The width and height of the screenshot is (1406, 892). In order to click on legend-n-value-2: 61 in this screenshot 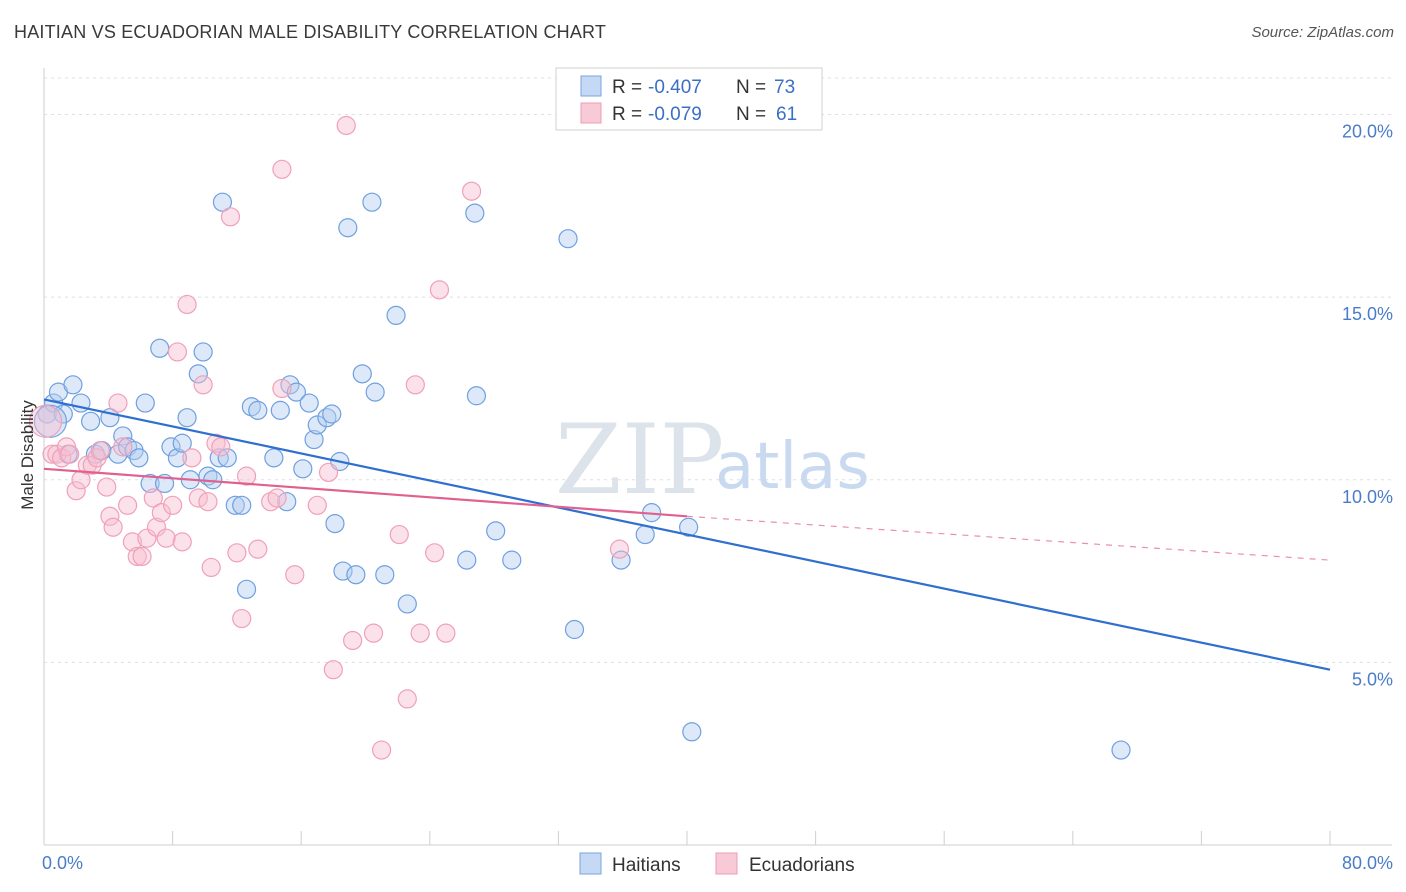, I will do `click(786, 114)`.